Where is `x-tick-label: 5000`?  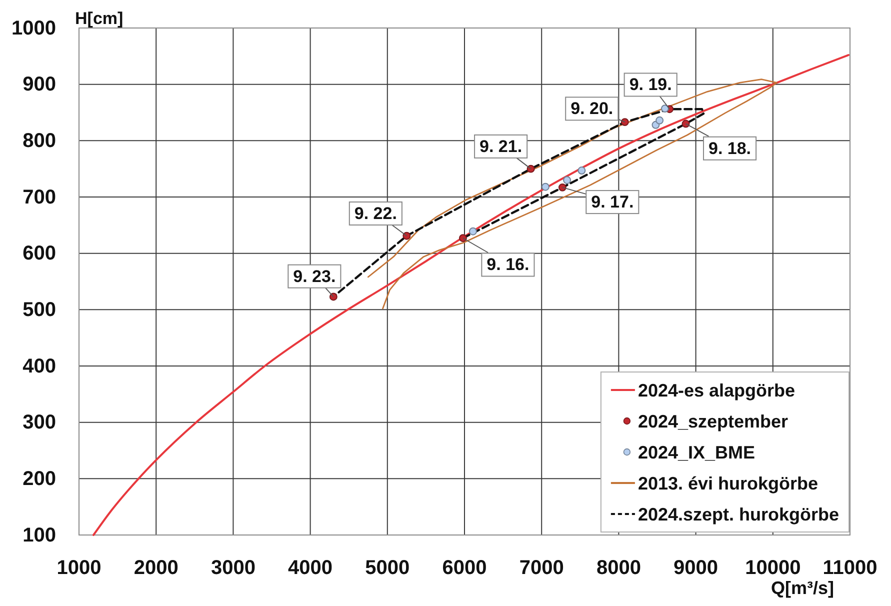 x-tick-label: 5000 is located at coordinates (387, 568).